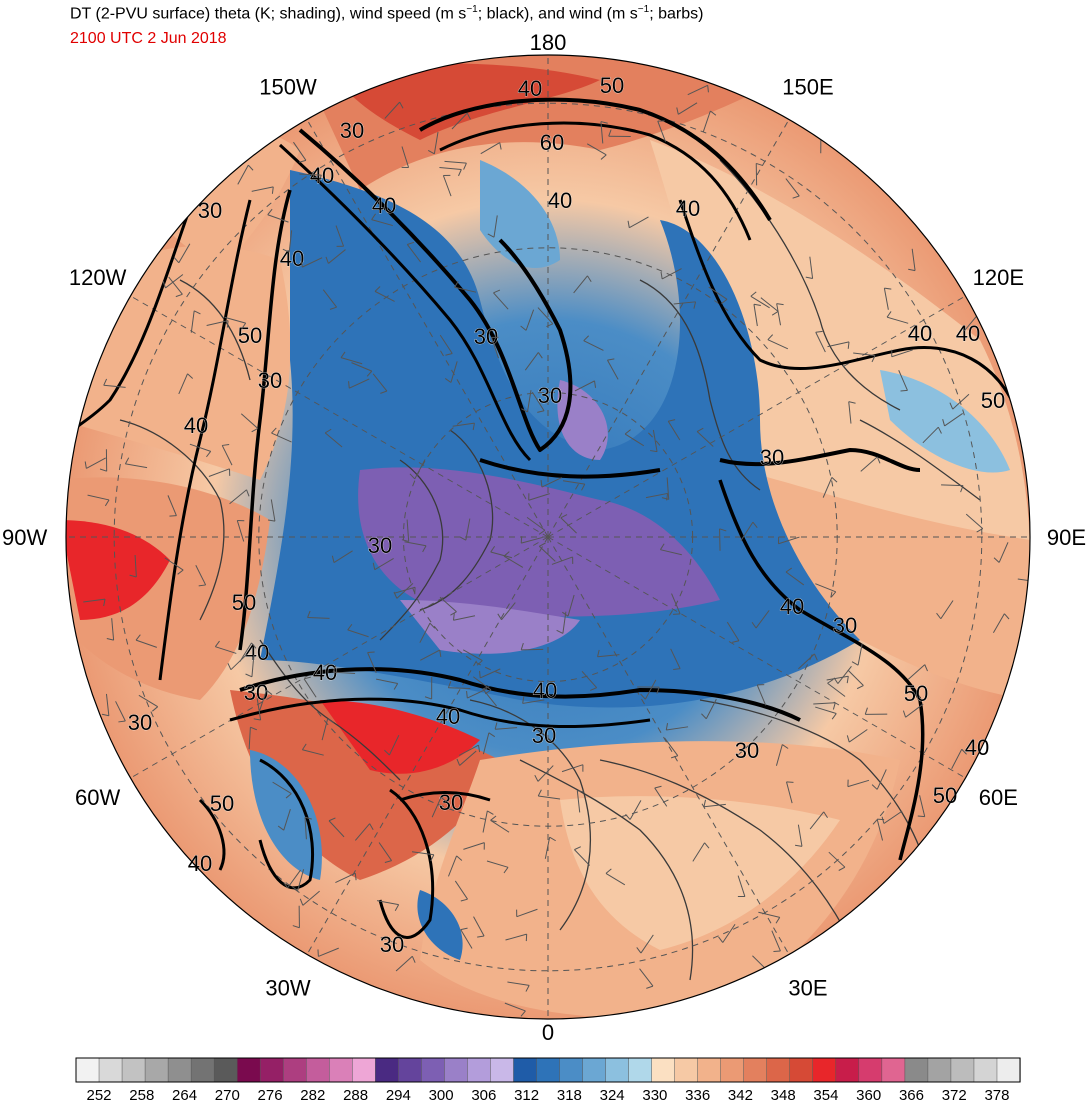 The image size is (1088, 1105). Describe the element at coordinates (398, 1095) in the screenshot. I see `colorbar-tick-label: 294` at that location.